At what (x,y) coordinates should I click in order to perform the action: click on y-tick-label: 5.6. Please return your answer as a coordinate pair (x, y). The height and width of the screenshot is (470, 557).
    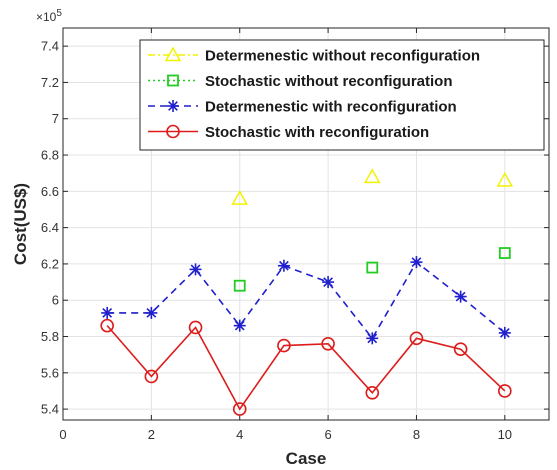
    Looking at the image, I should click on (50, 372).